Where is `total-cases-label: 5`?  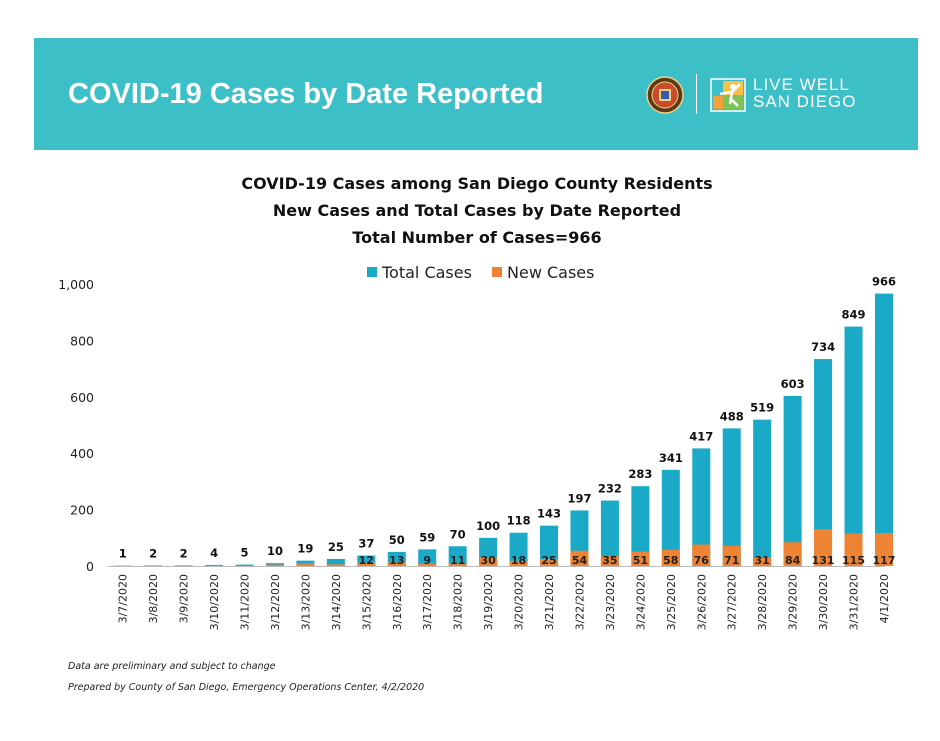
total-cases-label: 5 is located at coordinates (245, 553).